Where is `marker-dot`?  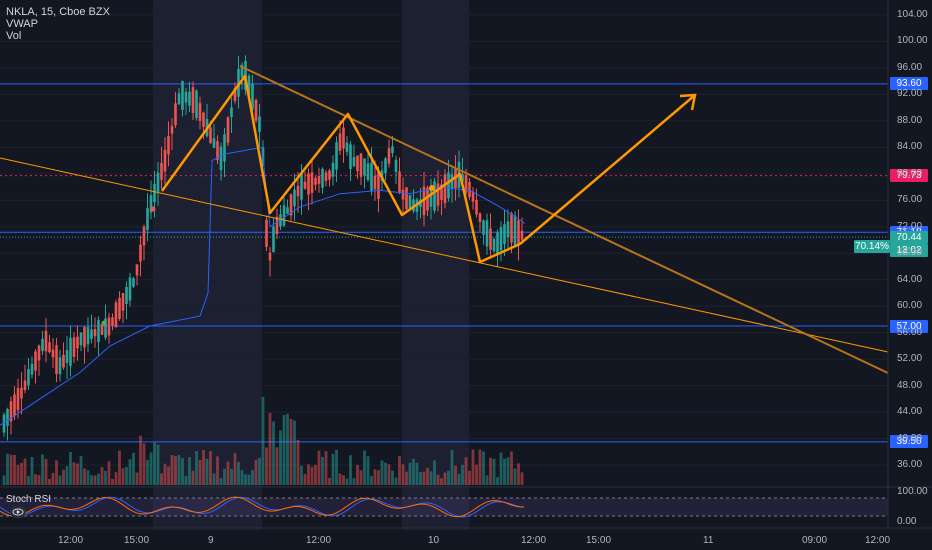
marker-dot is located at coordinates (104, 323).